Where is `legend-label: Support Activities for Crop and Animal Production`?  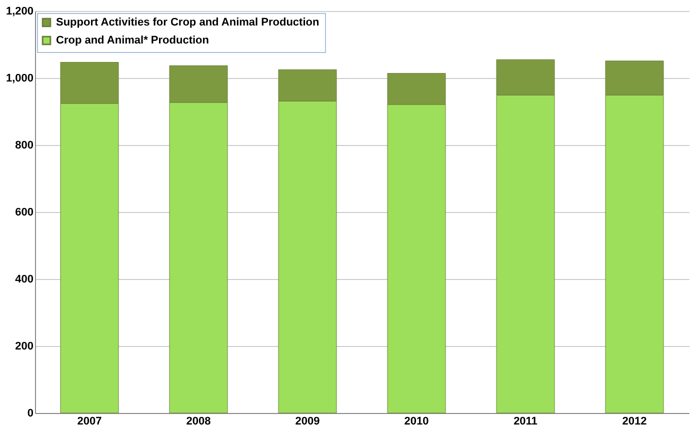 legend-label: Support Activities for Crop and Animal Production is located at coordinates (188, 22).